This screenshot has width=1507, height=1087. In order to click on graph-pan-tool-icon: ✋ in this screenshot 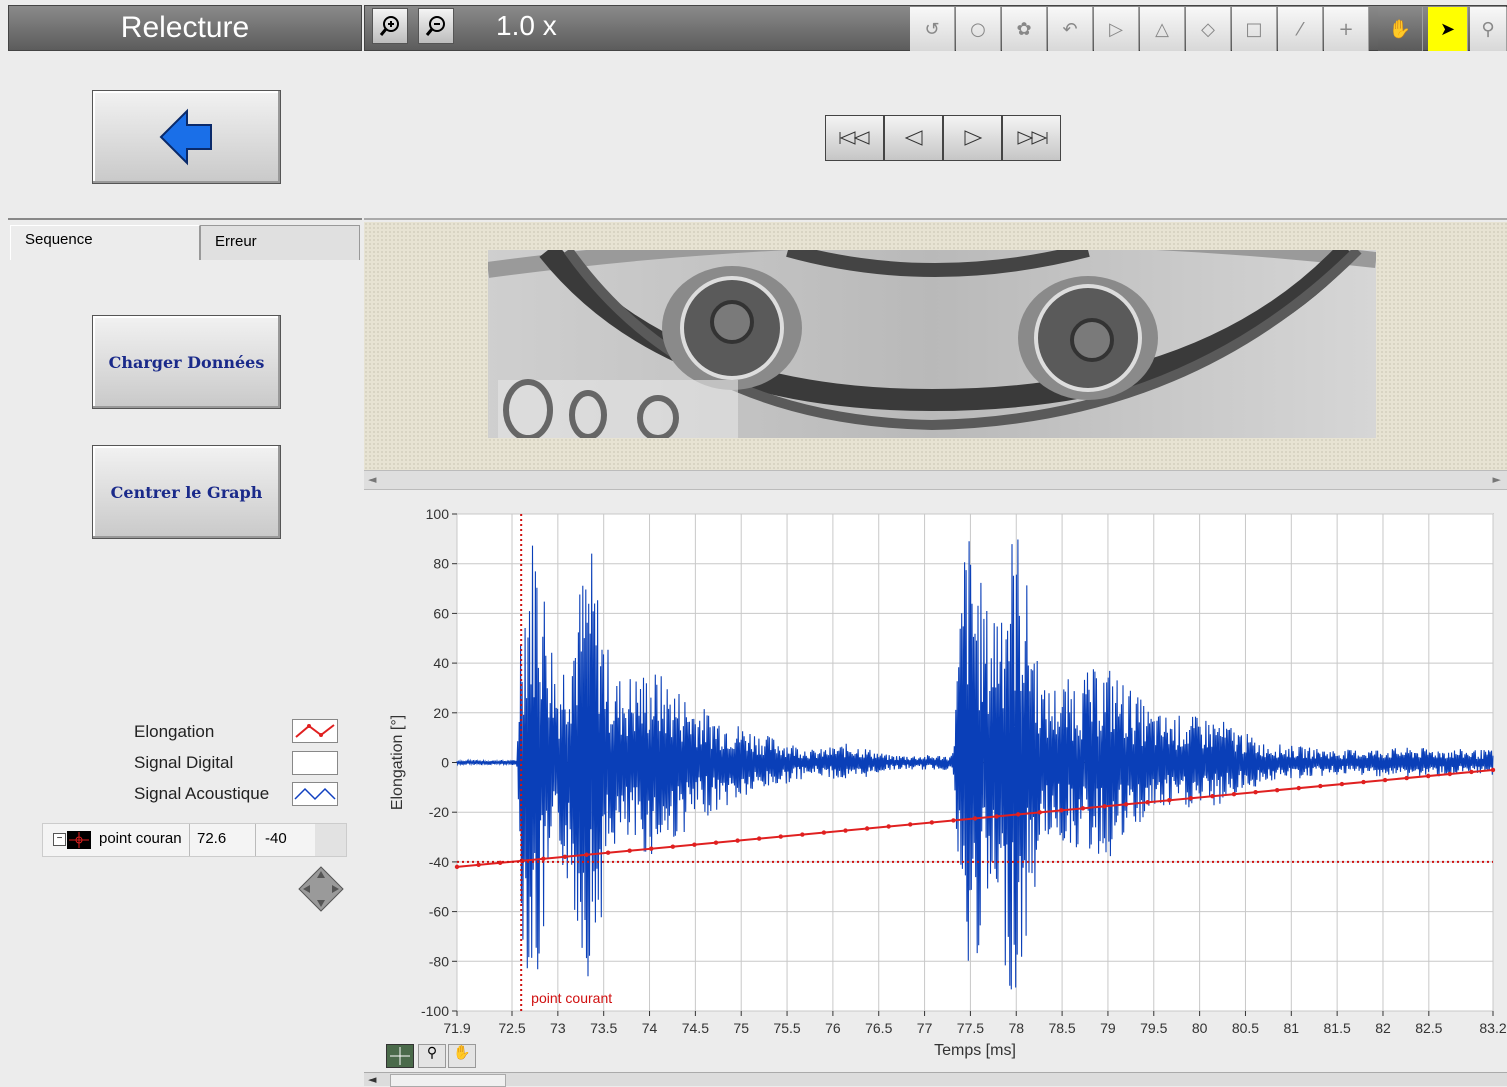, I will do `click(462, 1056)`.